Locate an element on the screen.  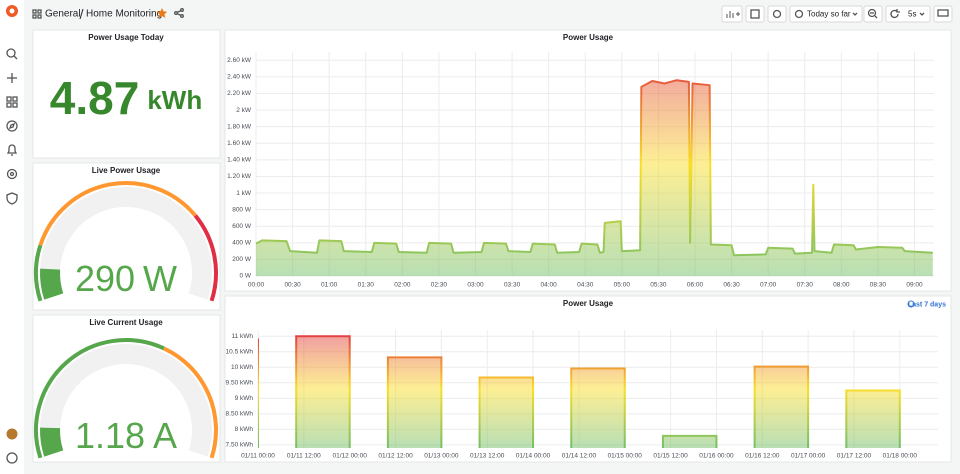
explore-icon is located at coordinates (12, 126).